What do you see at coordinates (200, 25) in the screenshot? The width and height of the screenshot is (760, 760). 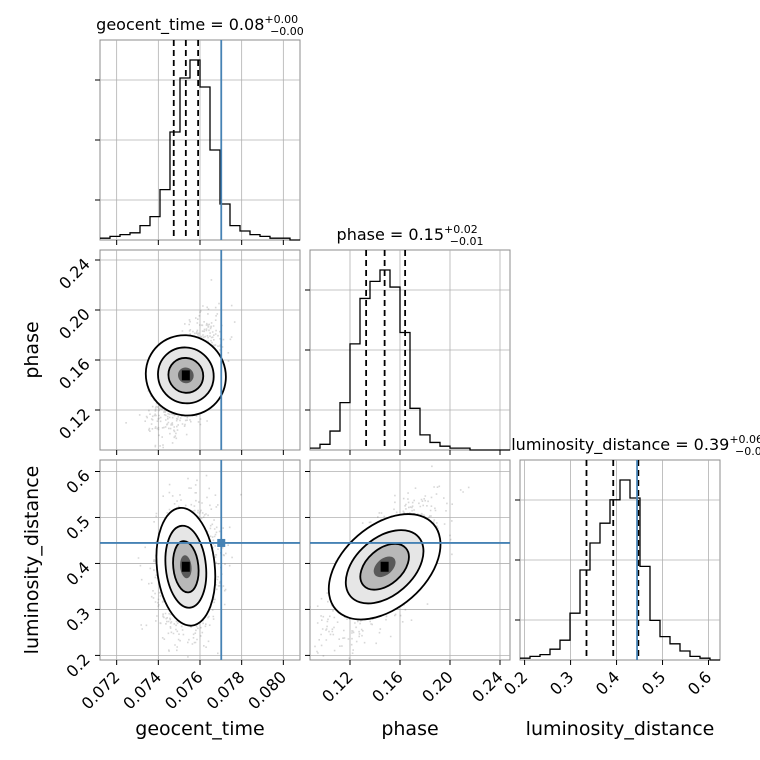 I see `panel-title: geocent_time = 0.08+0.00 −0.00` at bounding box center [200, 25].